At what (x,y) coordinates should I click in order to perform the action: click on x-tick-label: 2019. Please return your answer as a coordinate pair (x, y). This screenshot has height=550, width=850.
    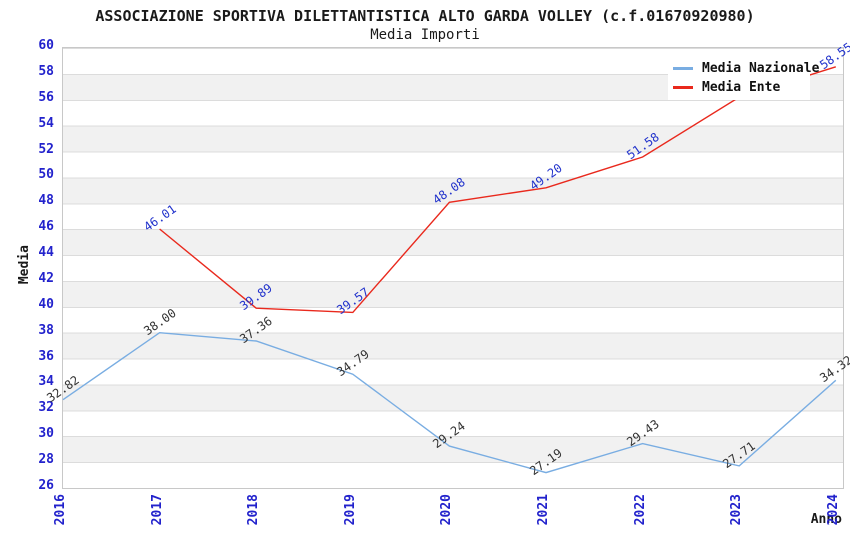
    Looking at the image, I should click on (350, 510).